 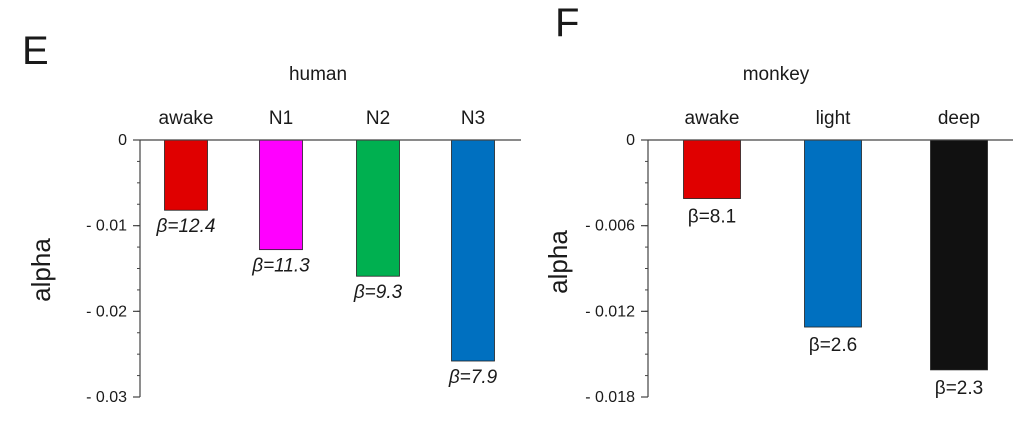 I want to click on beta-annotation: β=7.9, so click(x=473, y=377).